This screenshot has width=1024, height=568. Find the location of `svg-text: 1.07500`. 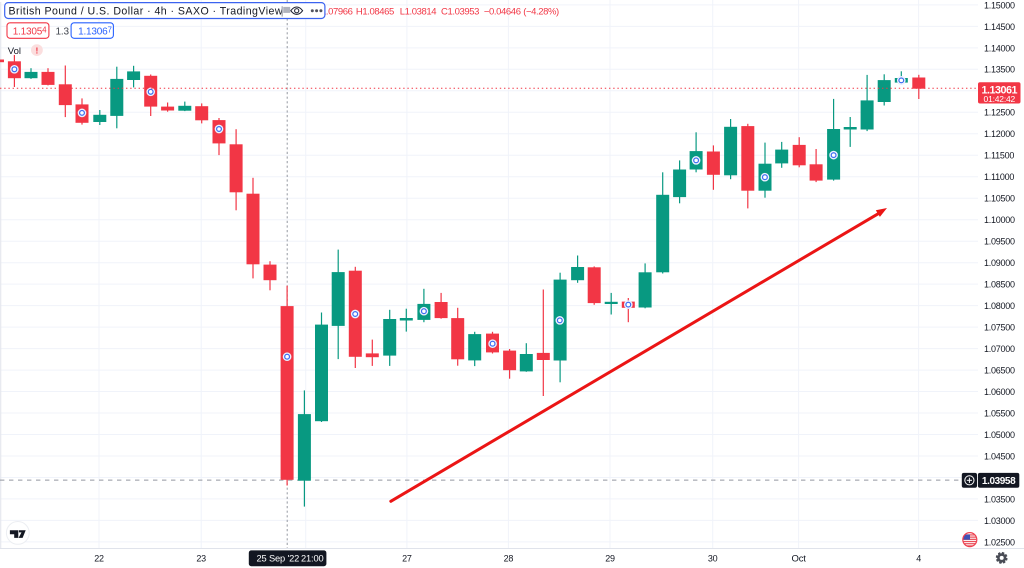

svg-text: 1.07500 is located at coordinates (999, 328).